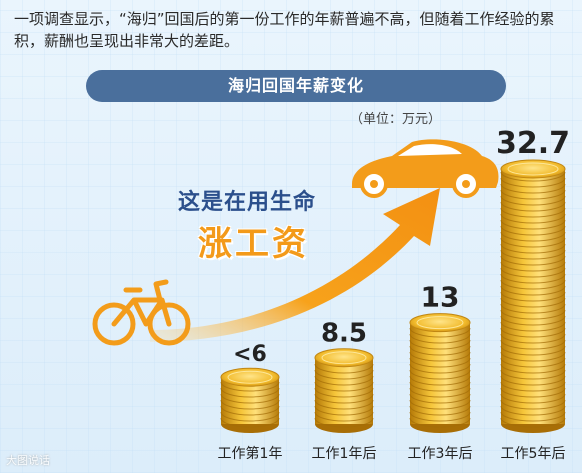 This screenshot has height=473, width=582. Describe the element at coordinates (533, 143) in the screenshot. I see `value-label: 32.7` at that location.